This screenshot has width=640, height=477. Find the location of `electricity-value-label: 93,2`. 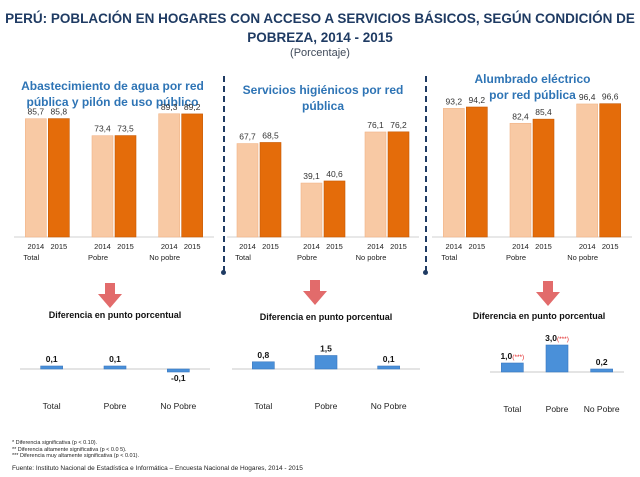

electricity-value-label: 93,2 is located at coordinates (454, 101).